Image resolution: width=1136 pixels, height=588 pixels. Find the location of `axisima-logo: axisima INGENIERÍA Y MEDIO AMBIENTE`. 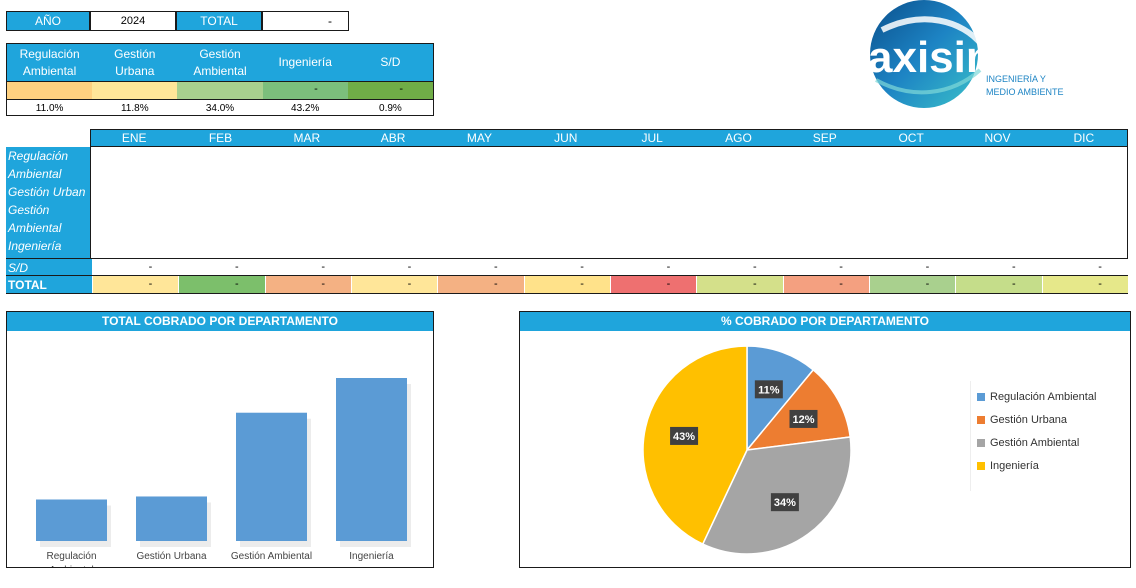

axisima-logo: axisima INGENIERÍA Y MEDIO AMBIENTE is located at coordinates (977, 55).